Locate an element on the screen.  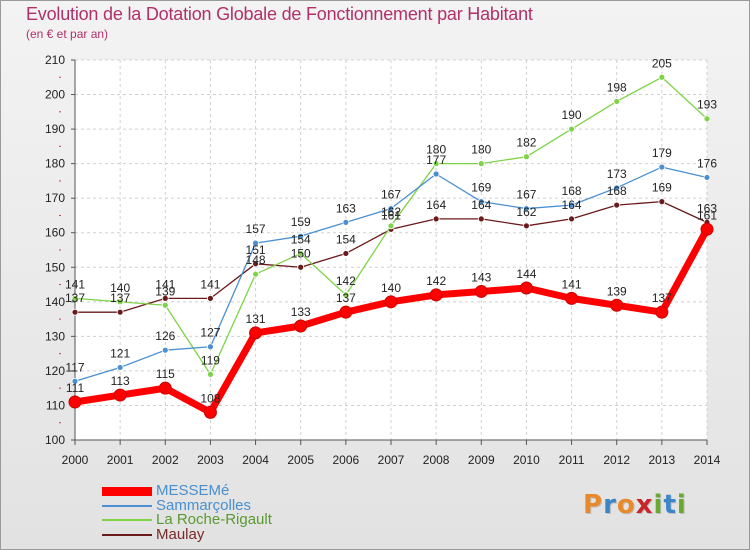
y-tick-label: 140 is located at coordinates (55, 302).